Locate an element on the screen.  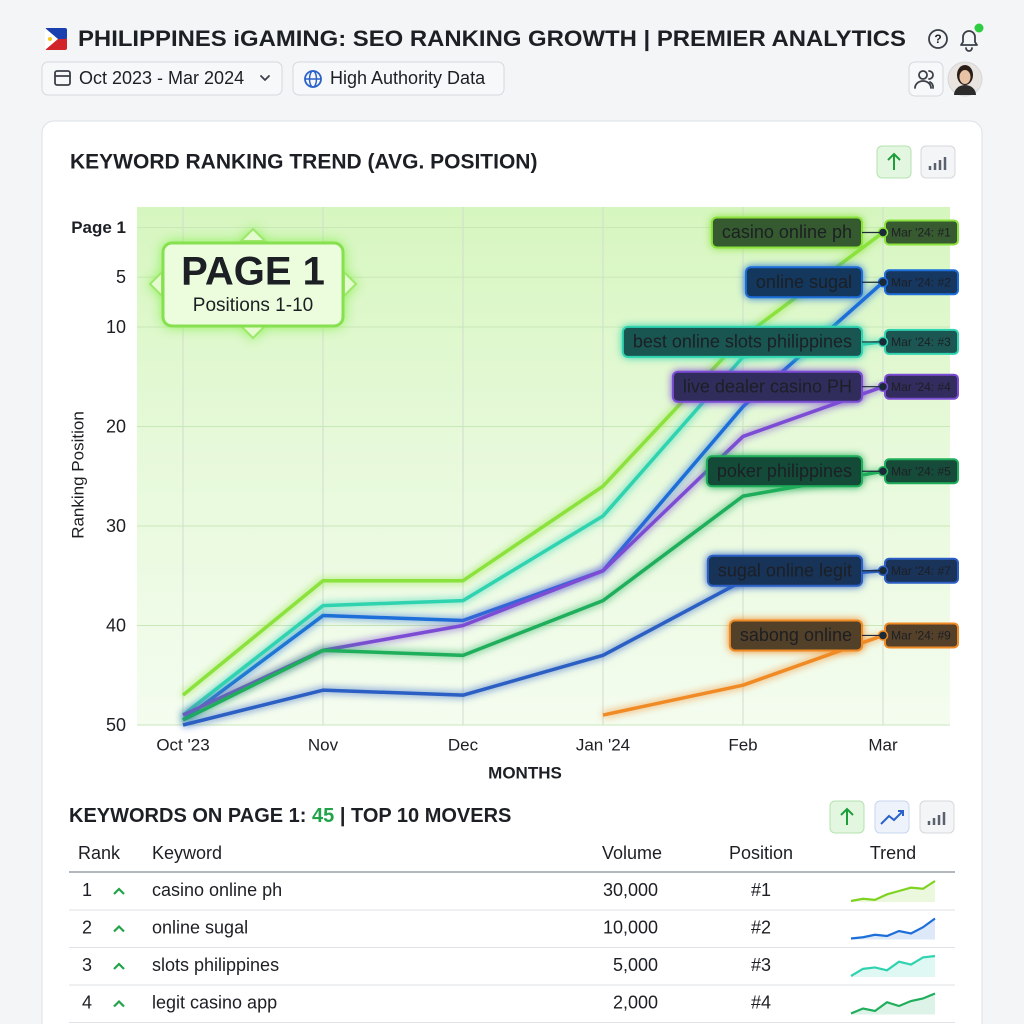
series-annotation: Mar '24: #7 sugal online legit is located at coordinates (832, 570).